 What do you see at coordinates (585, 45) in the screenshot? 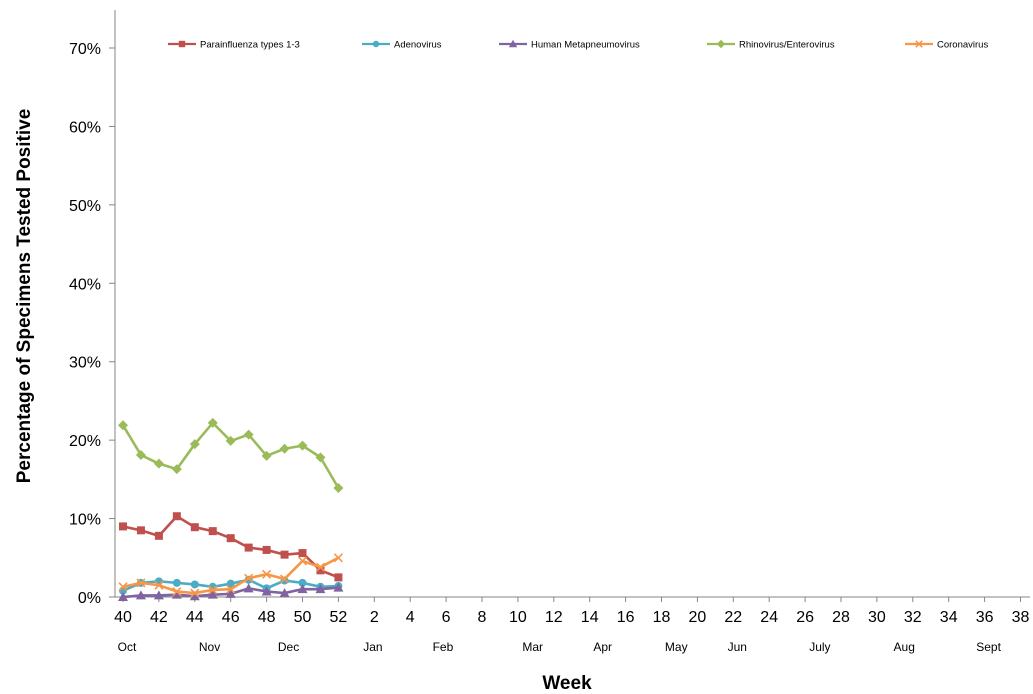
I see `legend-label: Human Metapneumovirus` at bounding box center [585, 45].